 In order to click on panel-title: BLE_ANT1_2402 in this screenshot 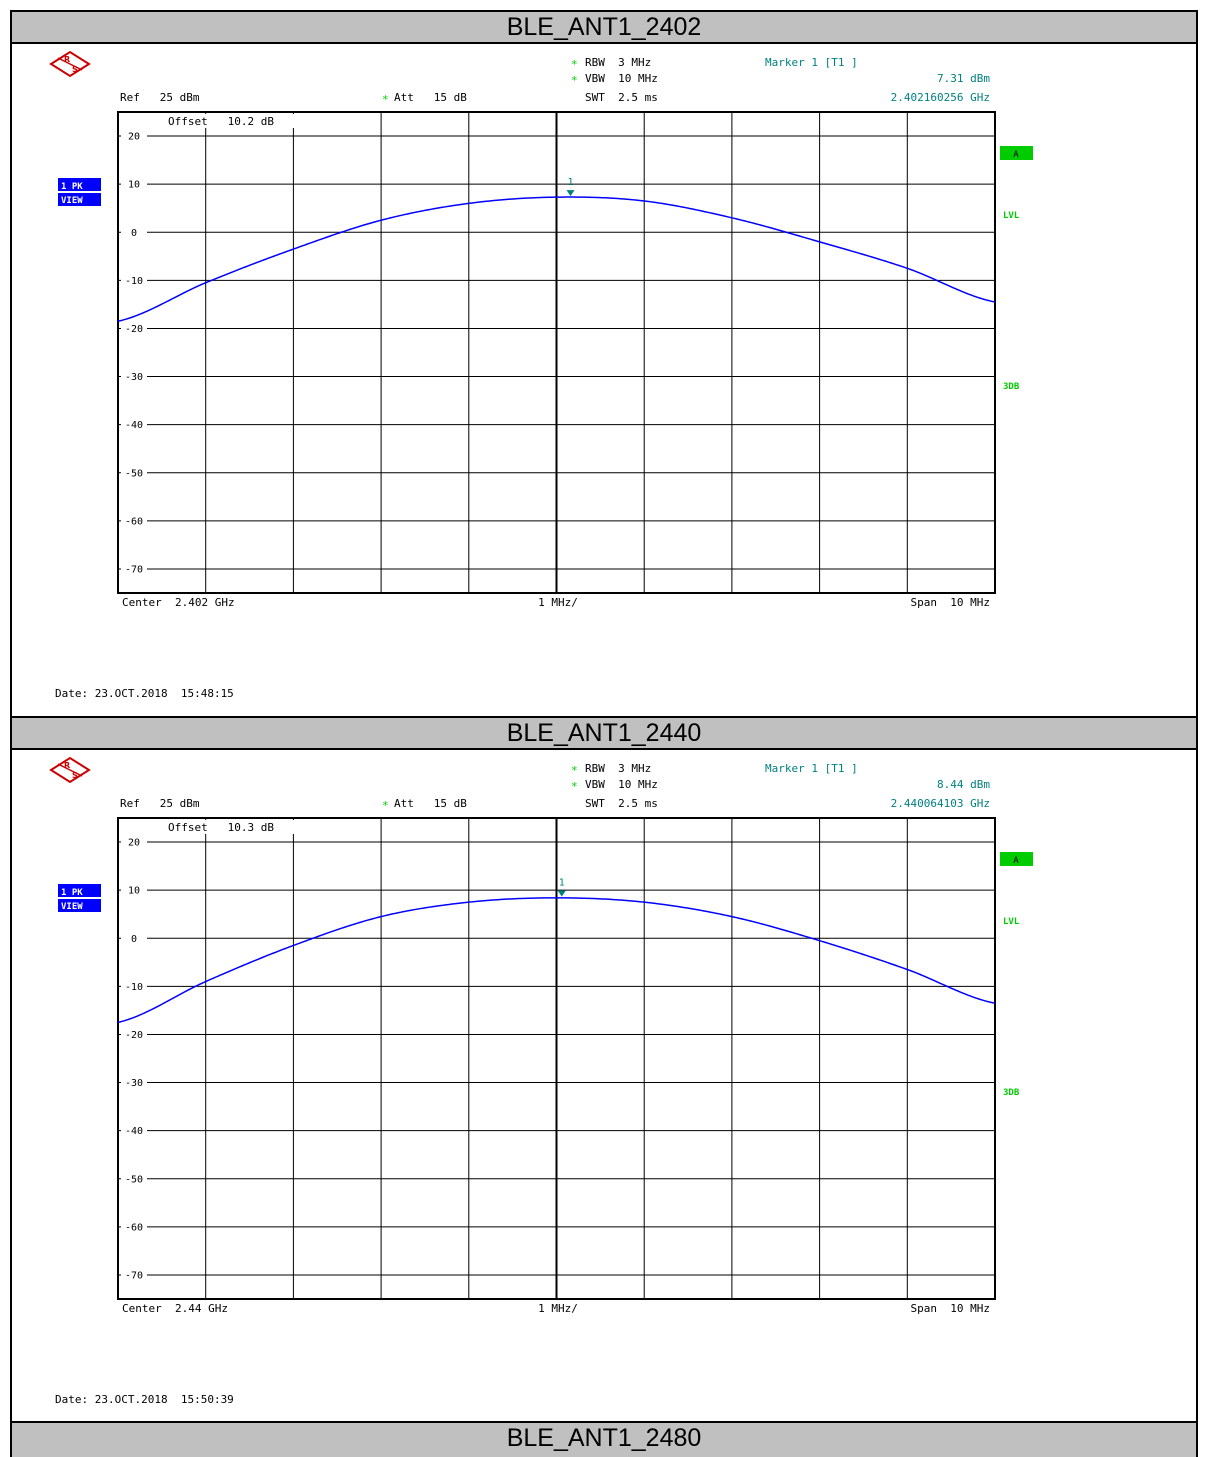, I will do `click(604, 27)`.